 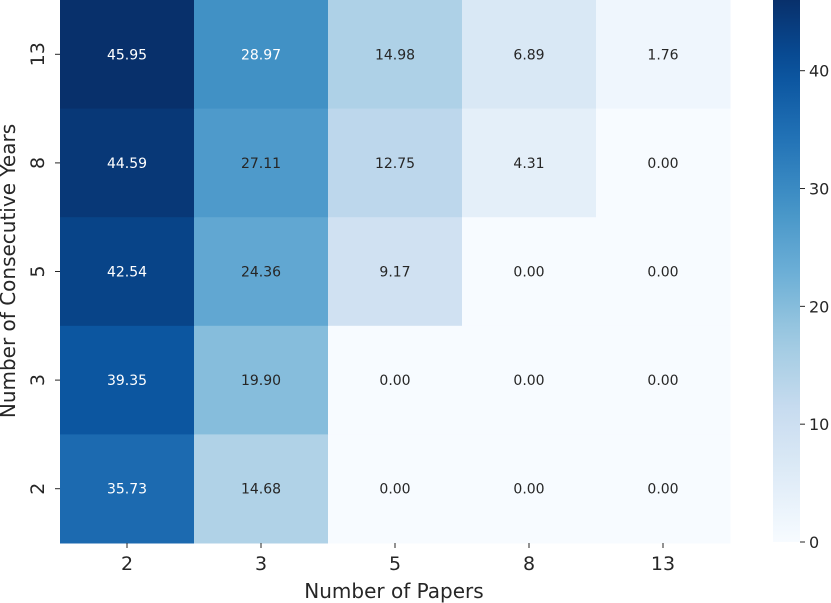 I want to click on heatmap-cell-label: 9.17, so click(x=394, y=273).